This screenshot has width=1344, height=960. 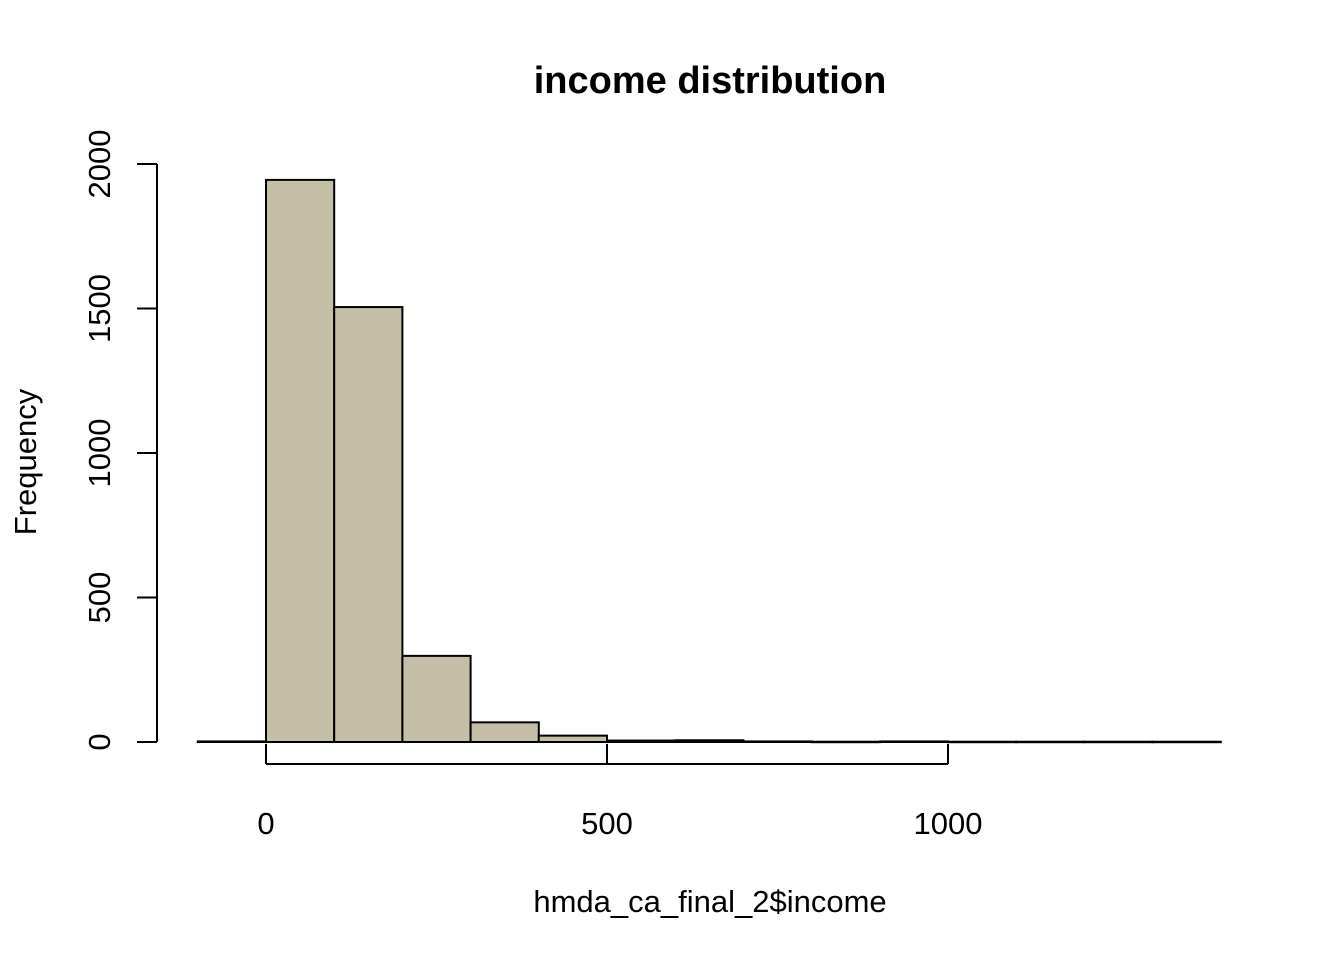 I want to click on y-axis-label: Frequency, so click(x=25, y=461).